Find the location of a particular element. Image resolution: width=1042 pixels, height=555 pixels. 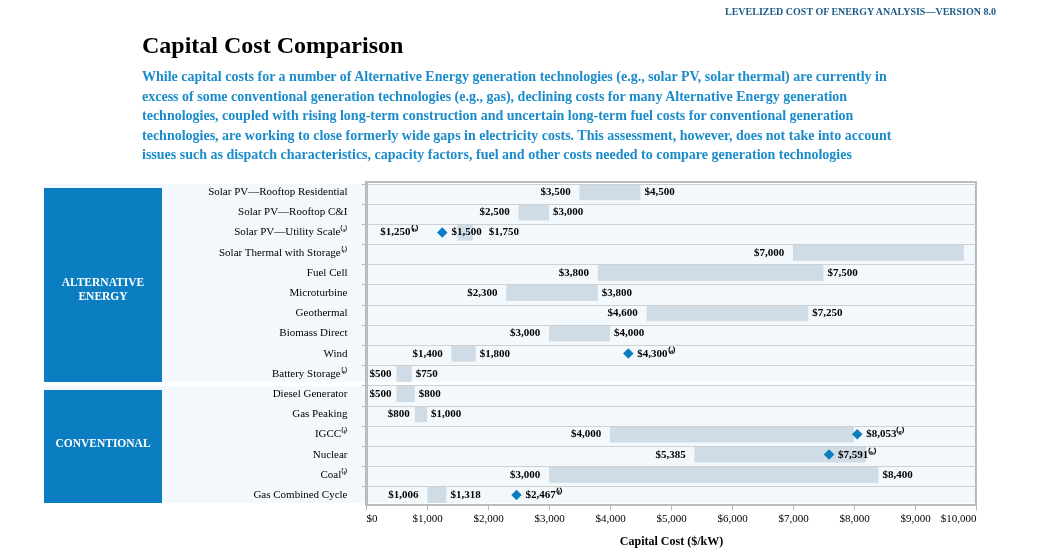

x-tick-label: $9,000 is located at coordinates (916, 517).